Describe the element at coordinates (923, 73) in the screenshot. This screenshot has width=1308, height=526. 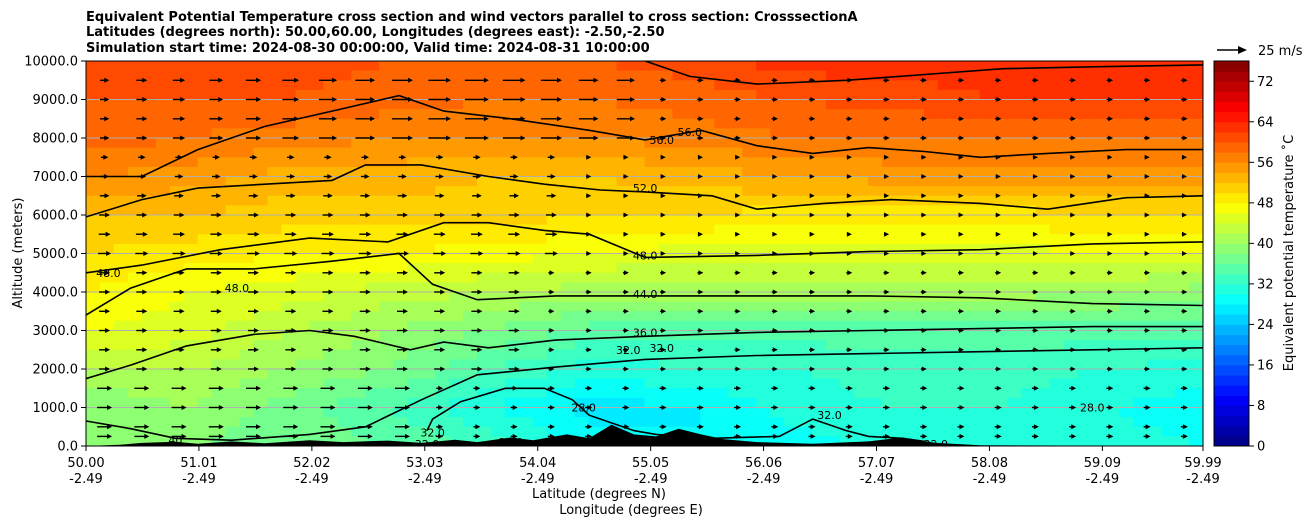
I see `contour-line` at that location.